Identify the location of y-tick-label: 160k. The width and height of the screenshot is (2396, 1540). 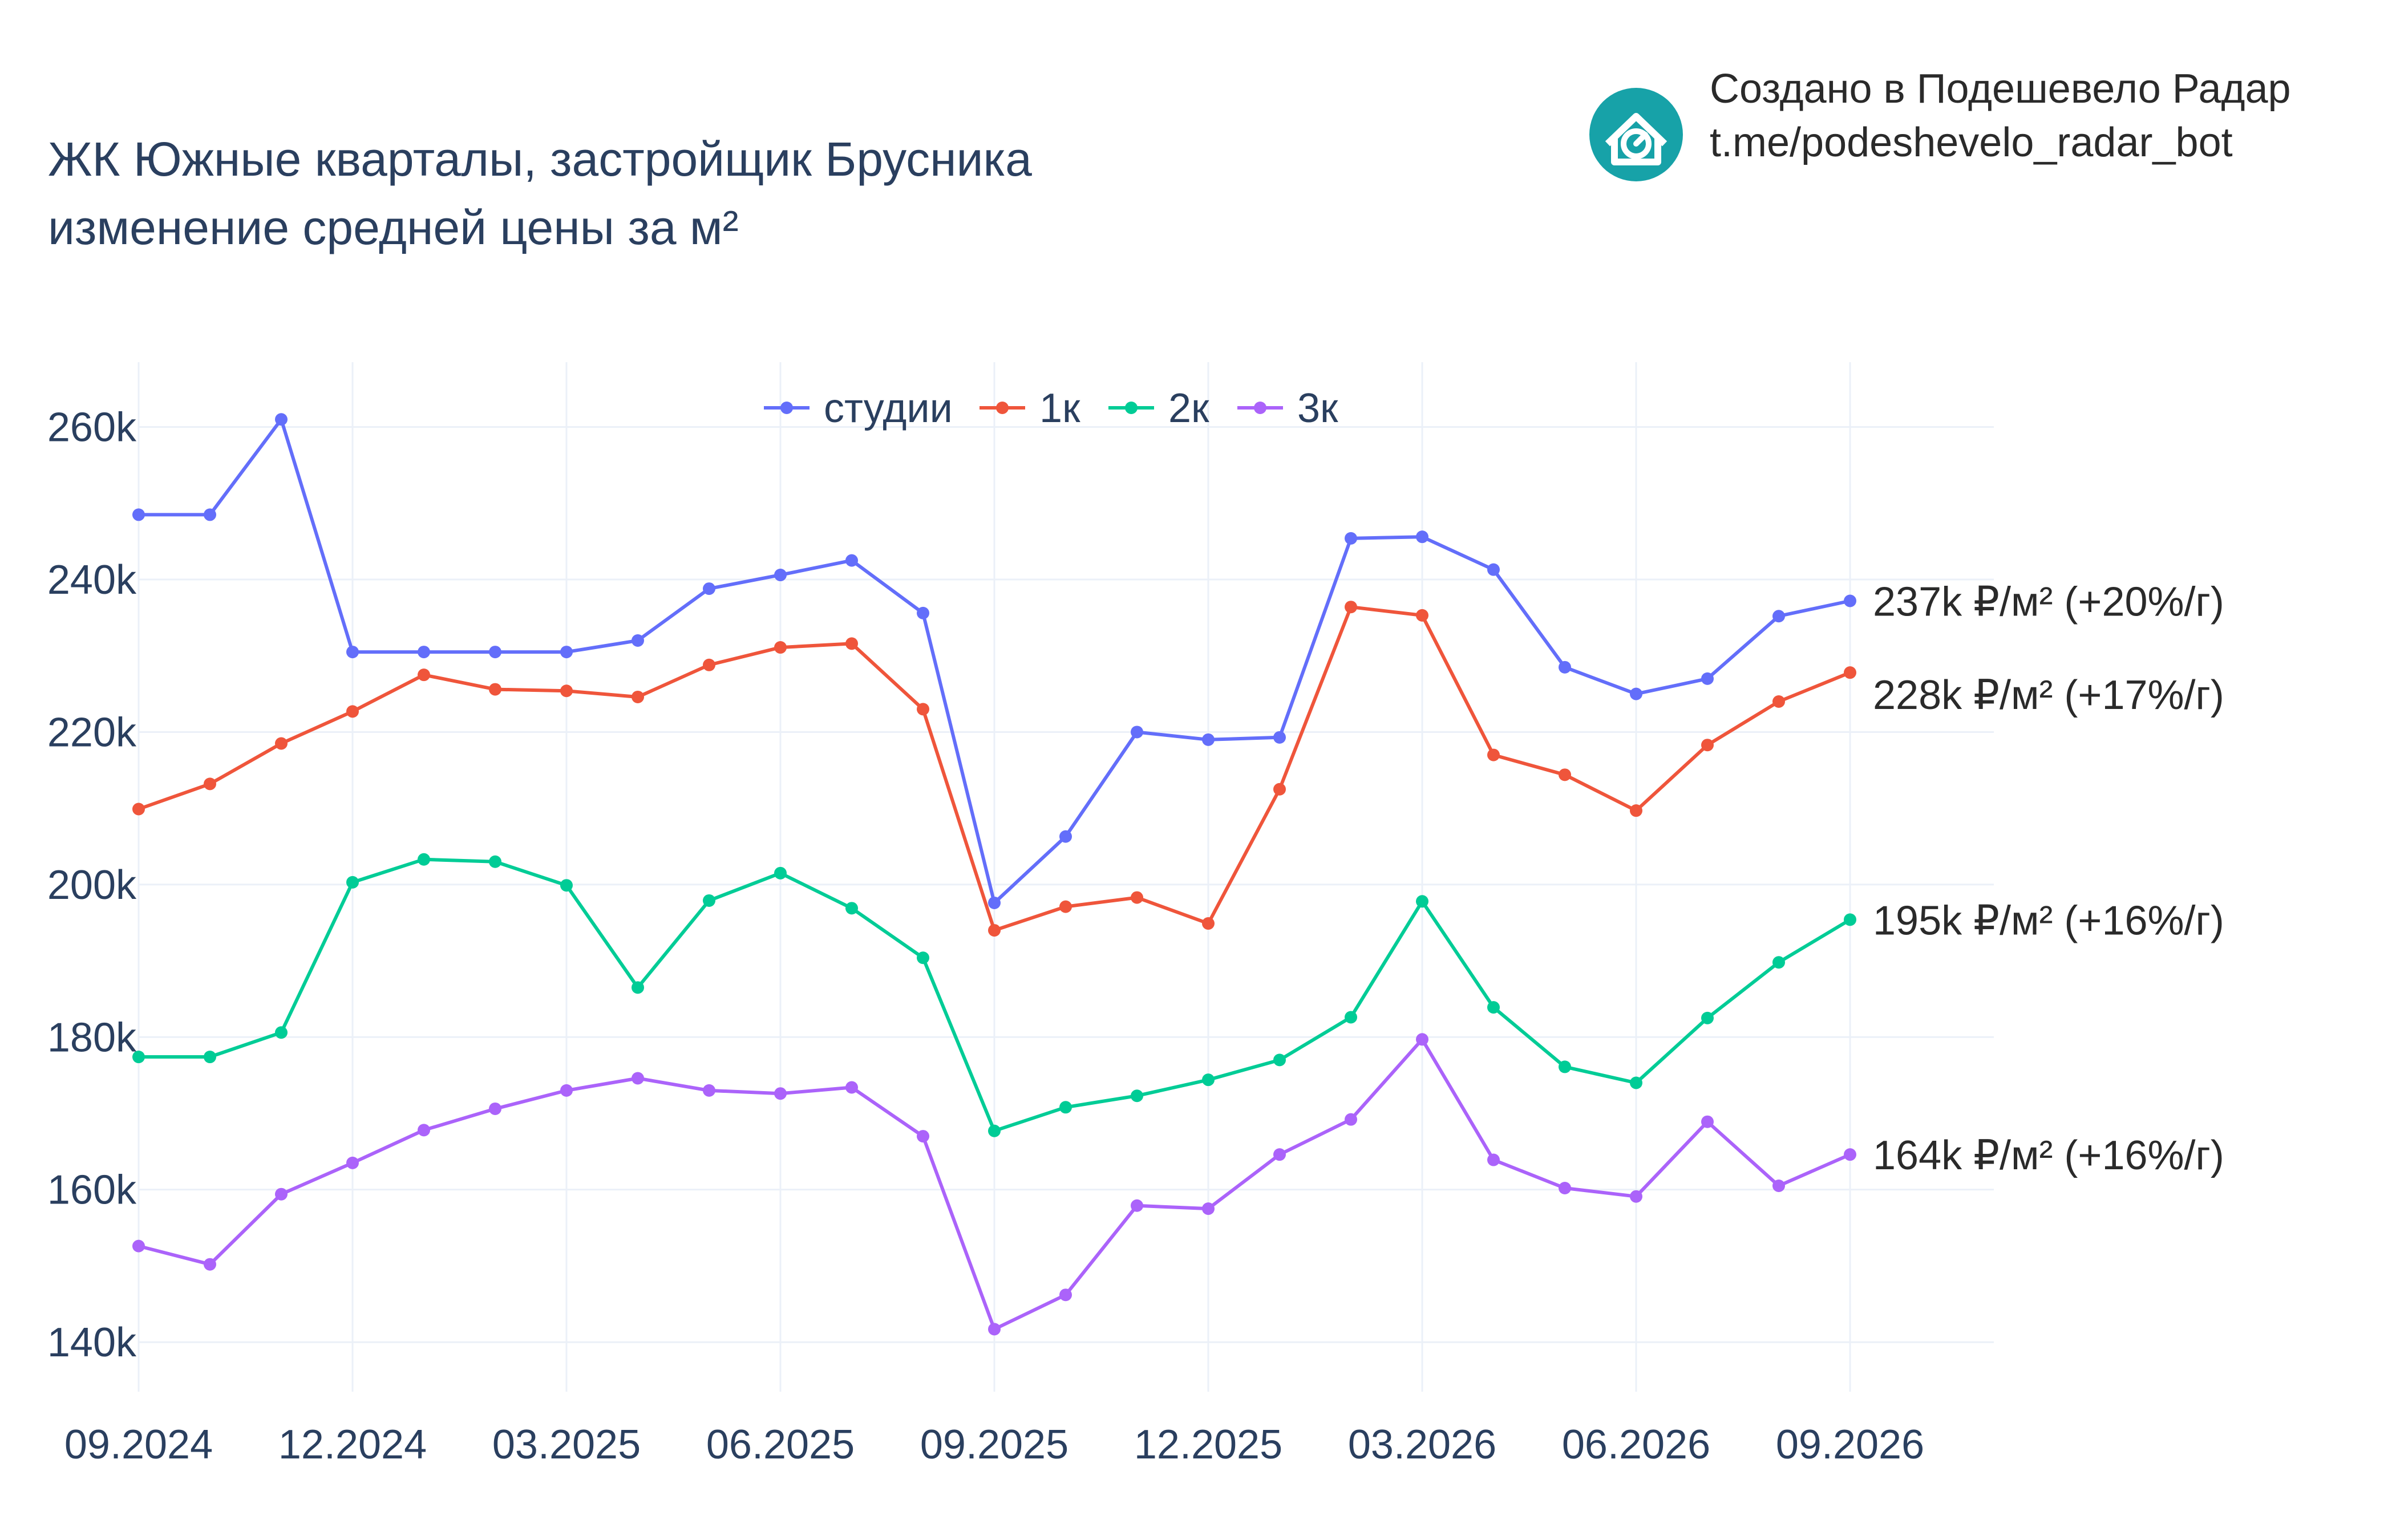
(92, 1190).